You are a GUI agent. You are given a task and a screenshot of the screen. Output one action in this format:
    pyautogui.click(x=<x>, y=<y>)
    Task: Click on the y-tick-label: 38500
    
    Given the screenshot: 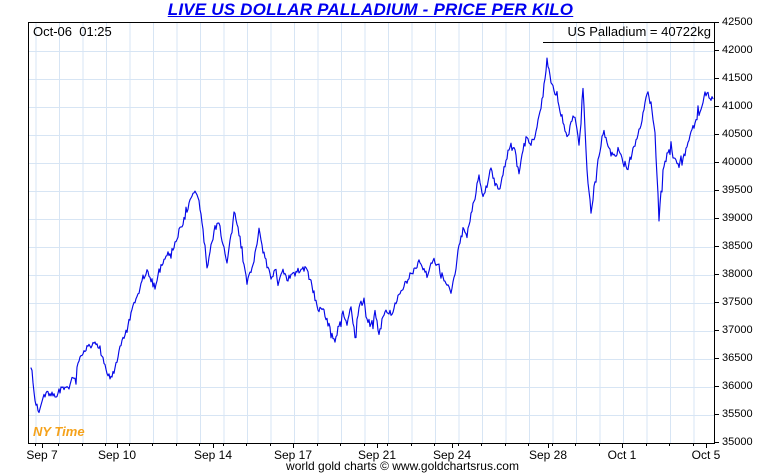 What is the action you would take?
    pyautogui.click(x=737, y=246)
    